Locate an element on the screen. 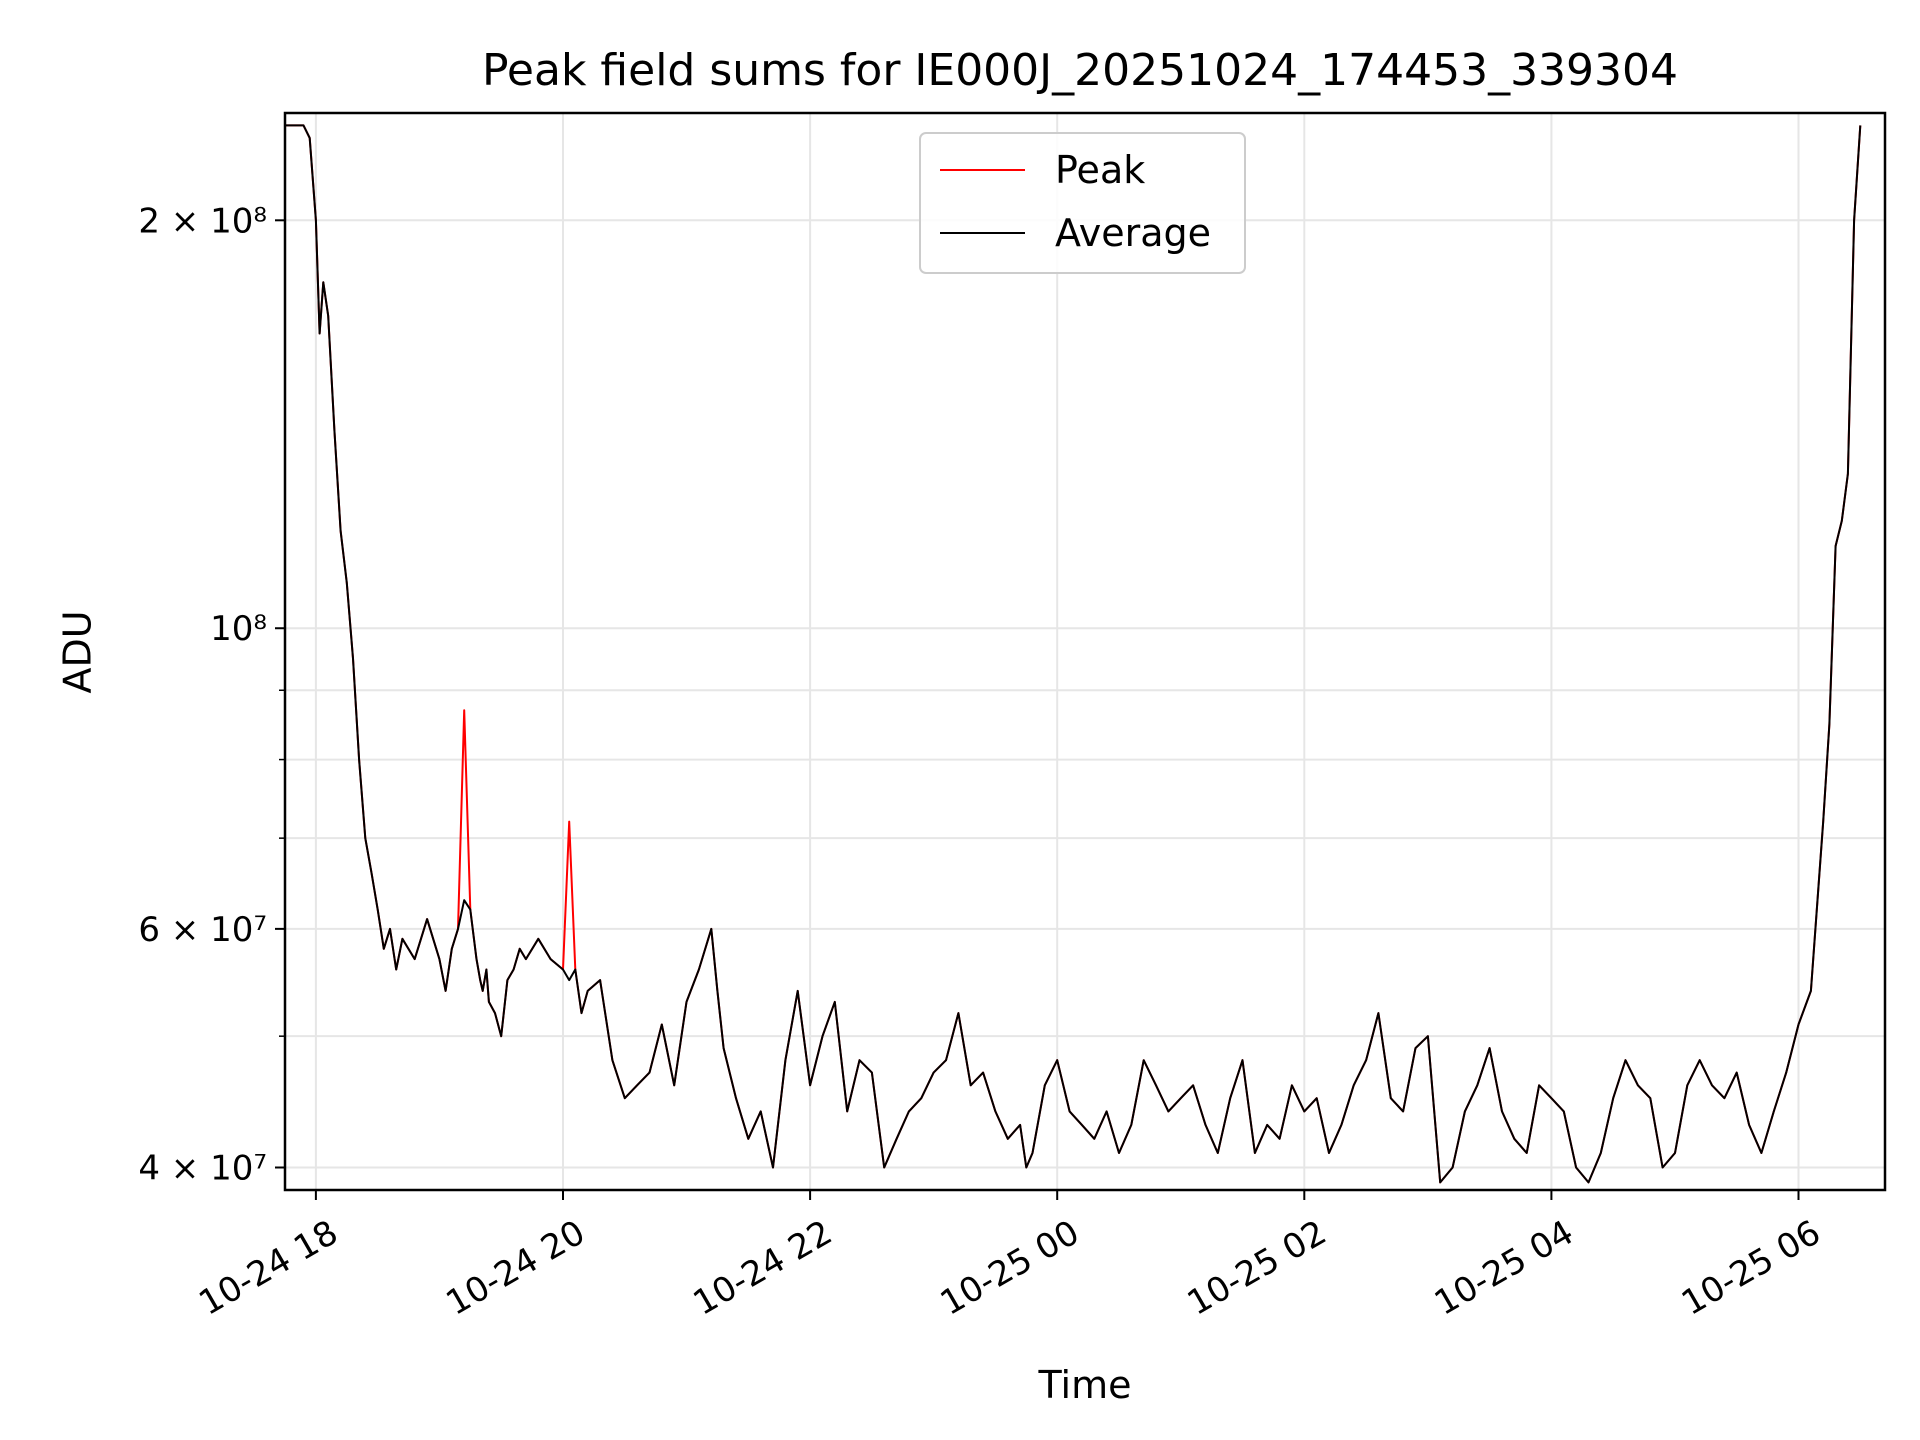  x-tick-label: 10-24 22 is located at coordinates (763, 1268).